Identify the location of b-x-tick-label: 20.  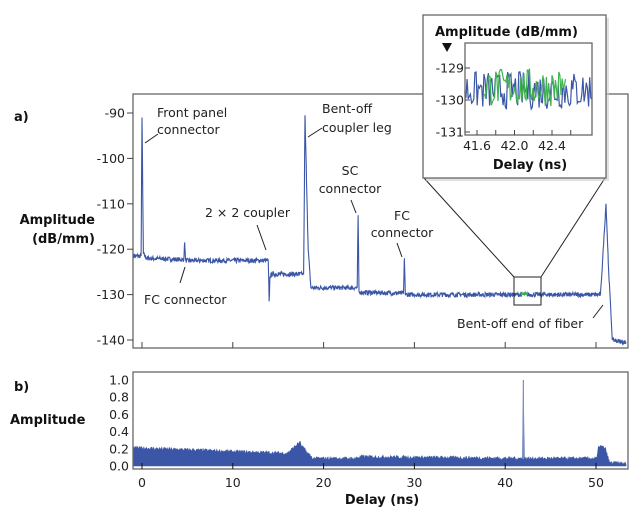
(324, 482).